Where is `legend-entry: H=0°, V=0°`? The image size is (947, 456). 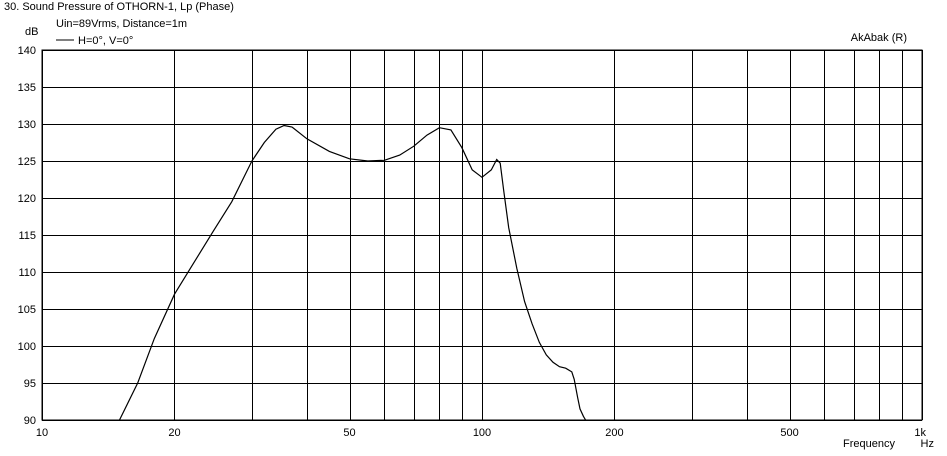
legend-entry: H=0°, V=0° is located at coordinates (105, 41).